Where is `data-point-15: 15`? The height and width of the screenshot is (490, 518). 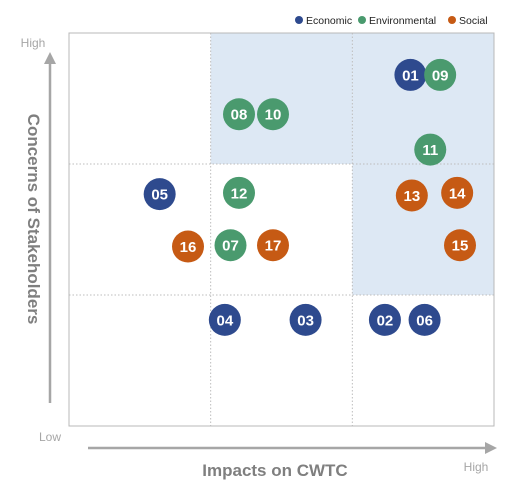
data-point-15: 15 is located at coordinates (460, 245).